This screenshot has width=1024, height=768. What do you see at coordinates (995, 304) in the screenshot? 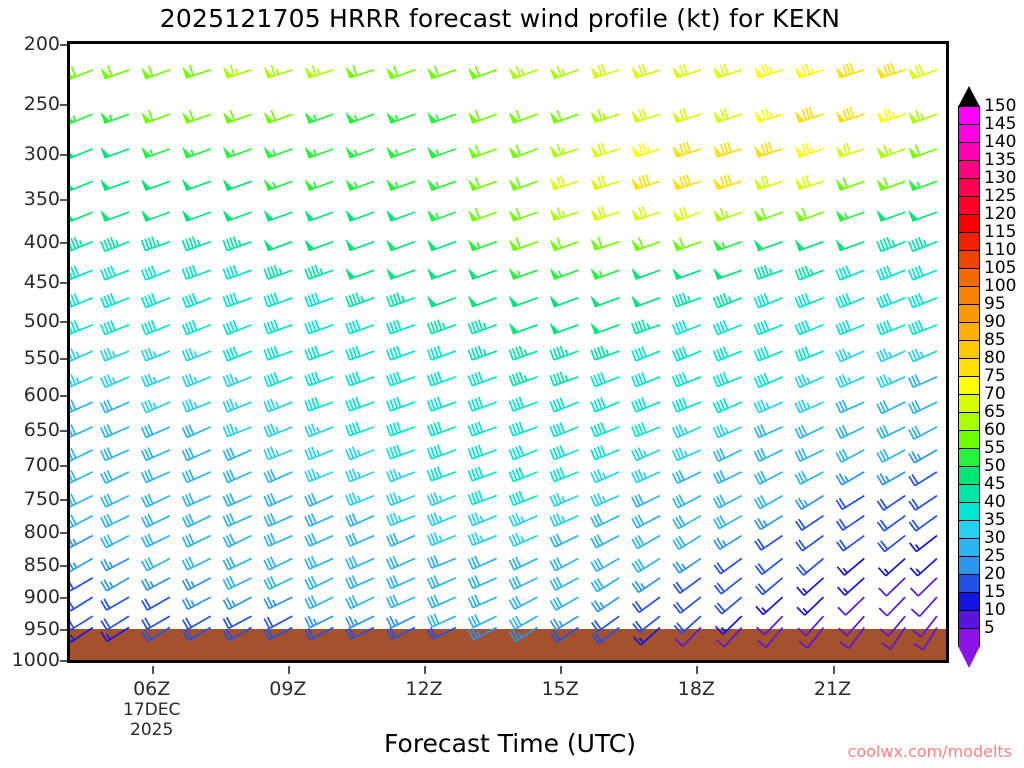
I see `colorbar-label-95: 95` at bounding box center [995, 304].